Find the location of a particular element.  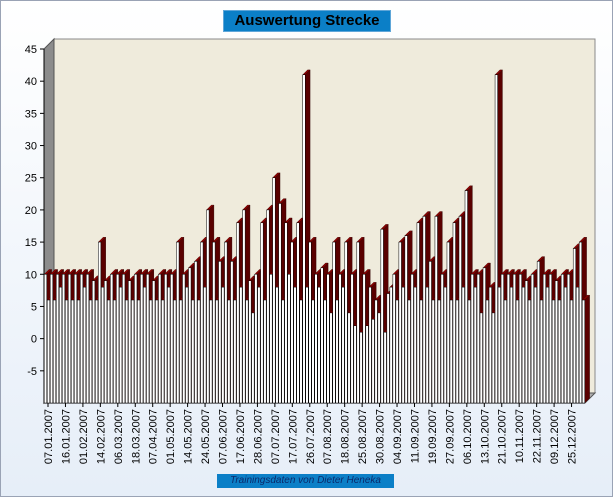

x-tick-label: 21.10.2007 is located at coordinates (503, 436).